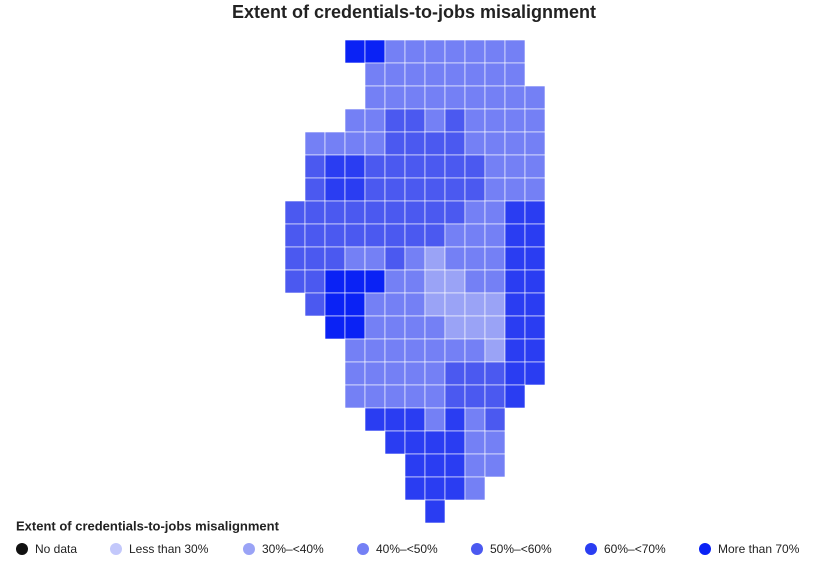  Describe the element at coordinates (635, 549) in the screenshot. I see `legend-label: 60%–<70%` at that location.